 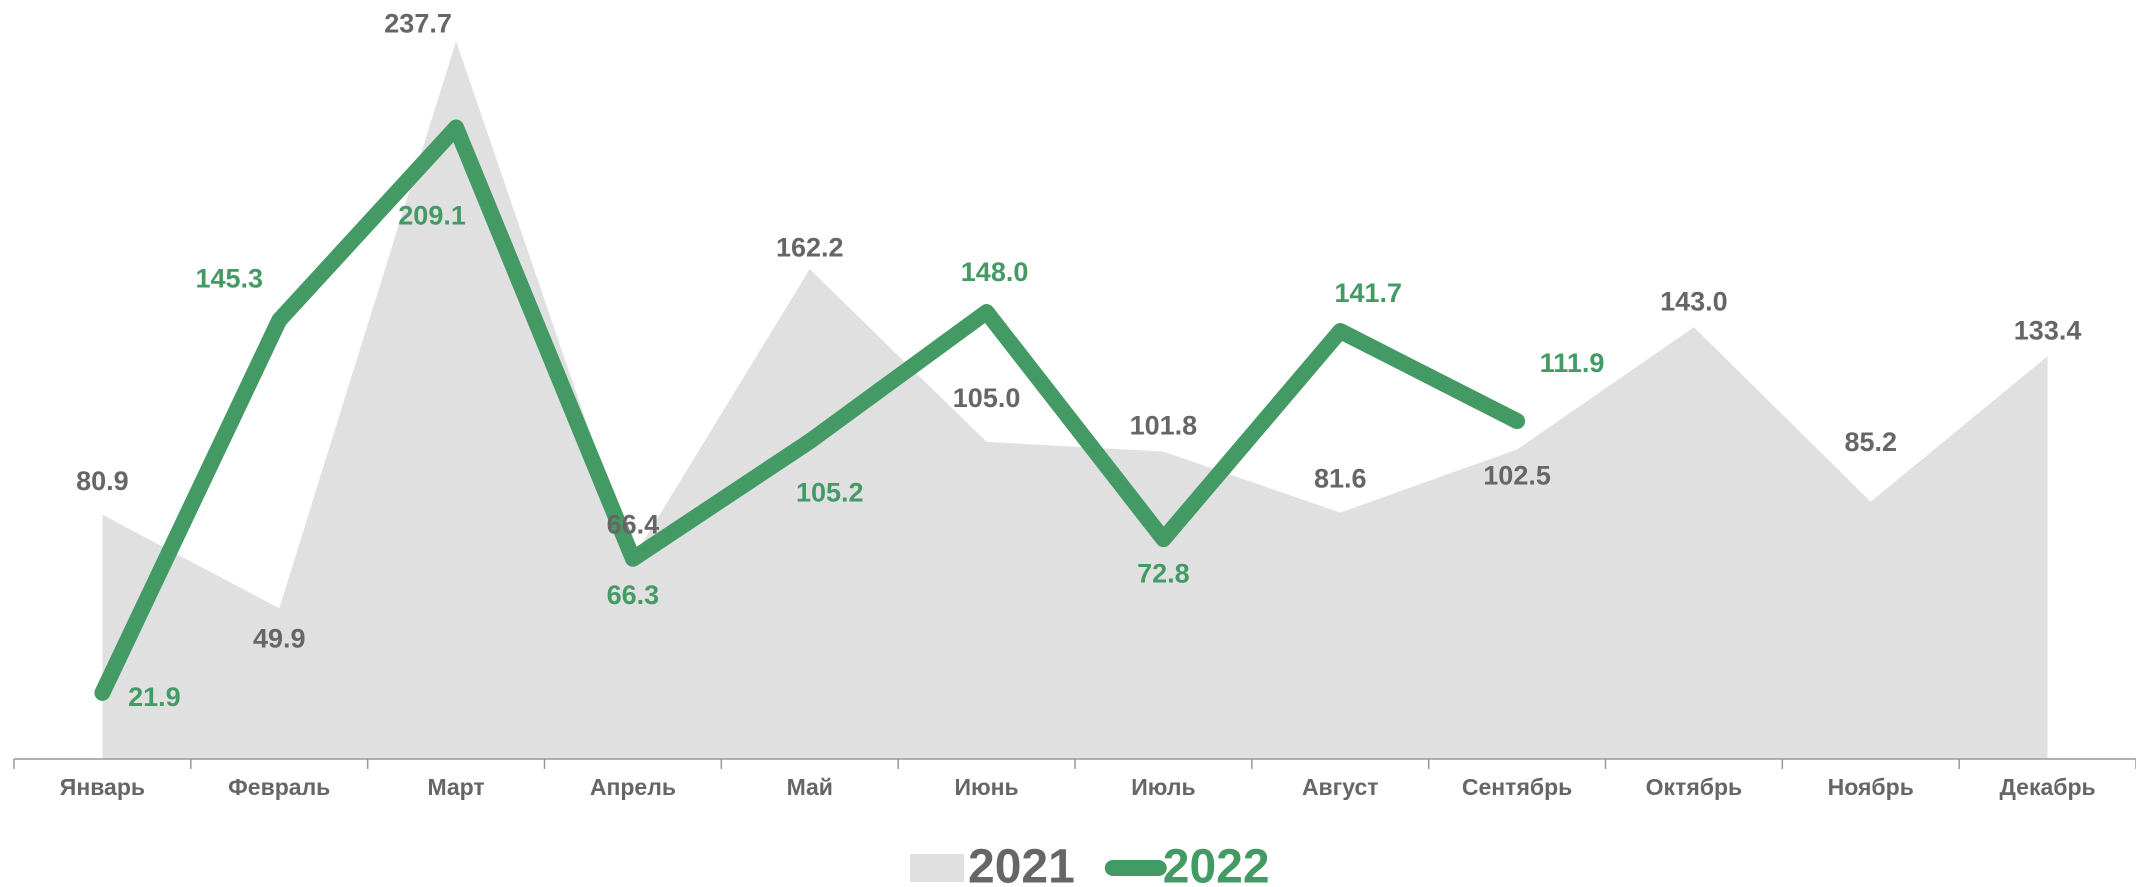 I want to click on x-tick-label: Апрель, so click(x=633, y=787).